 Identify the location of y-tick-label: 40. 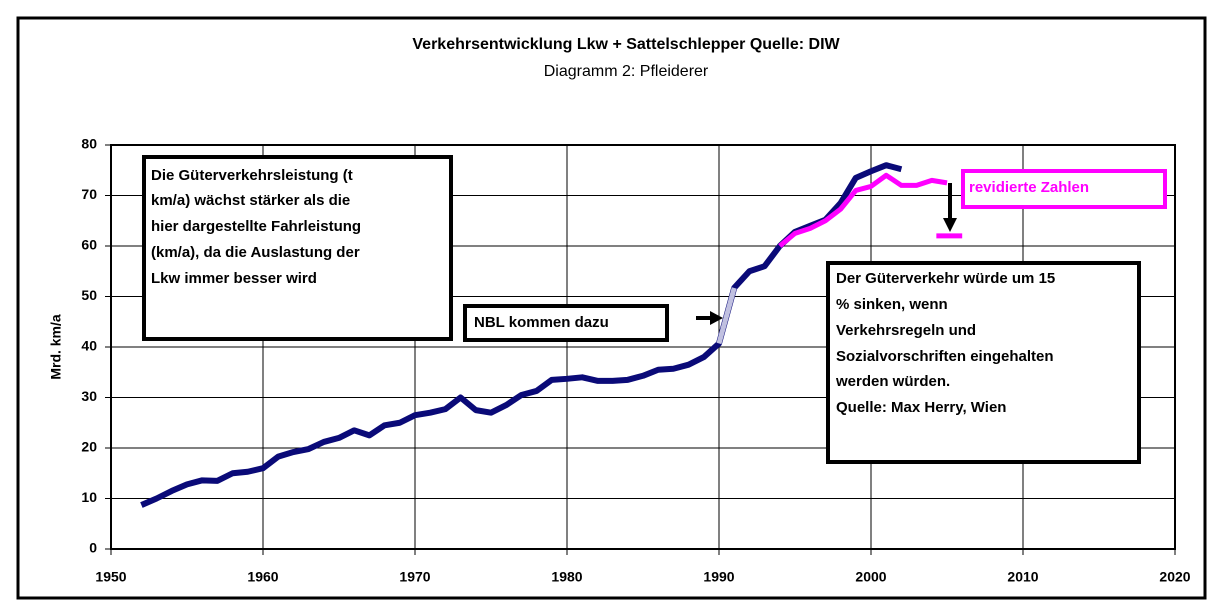
(89, 346).